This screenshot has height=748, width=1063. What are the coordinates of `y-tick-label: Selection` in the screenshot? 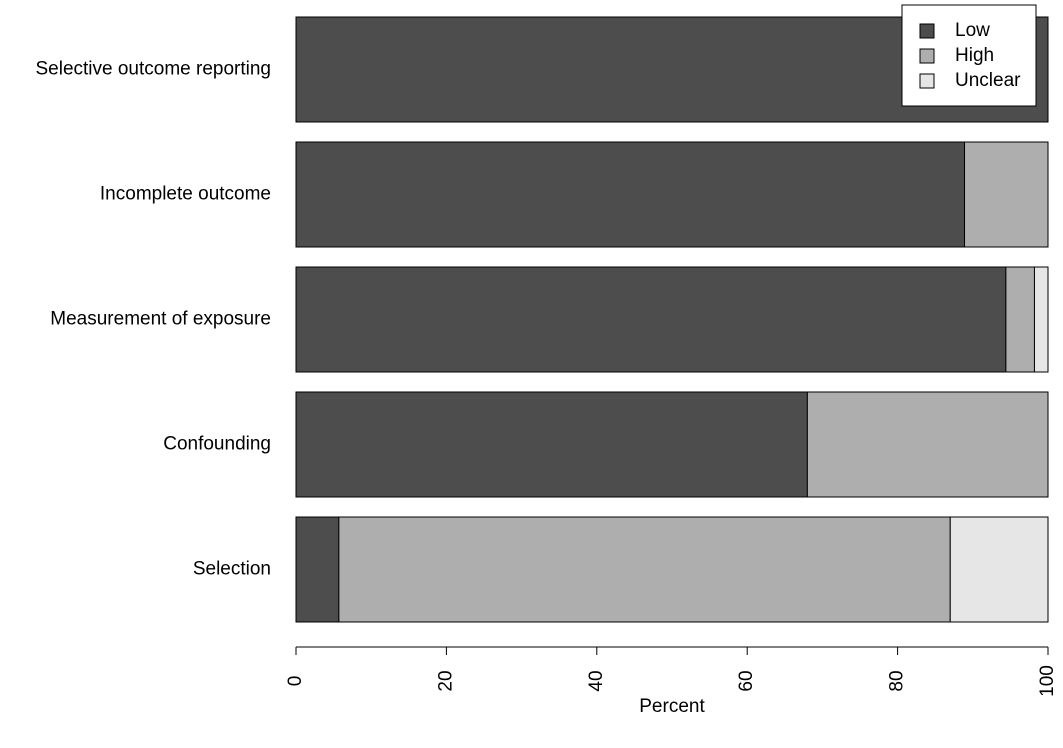 It's located at (232, 569).